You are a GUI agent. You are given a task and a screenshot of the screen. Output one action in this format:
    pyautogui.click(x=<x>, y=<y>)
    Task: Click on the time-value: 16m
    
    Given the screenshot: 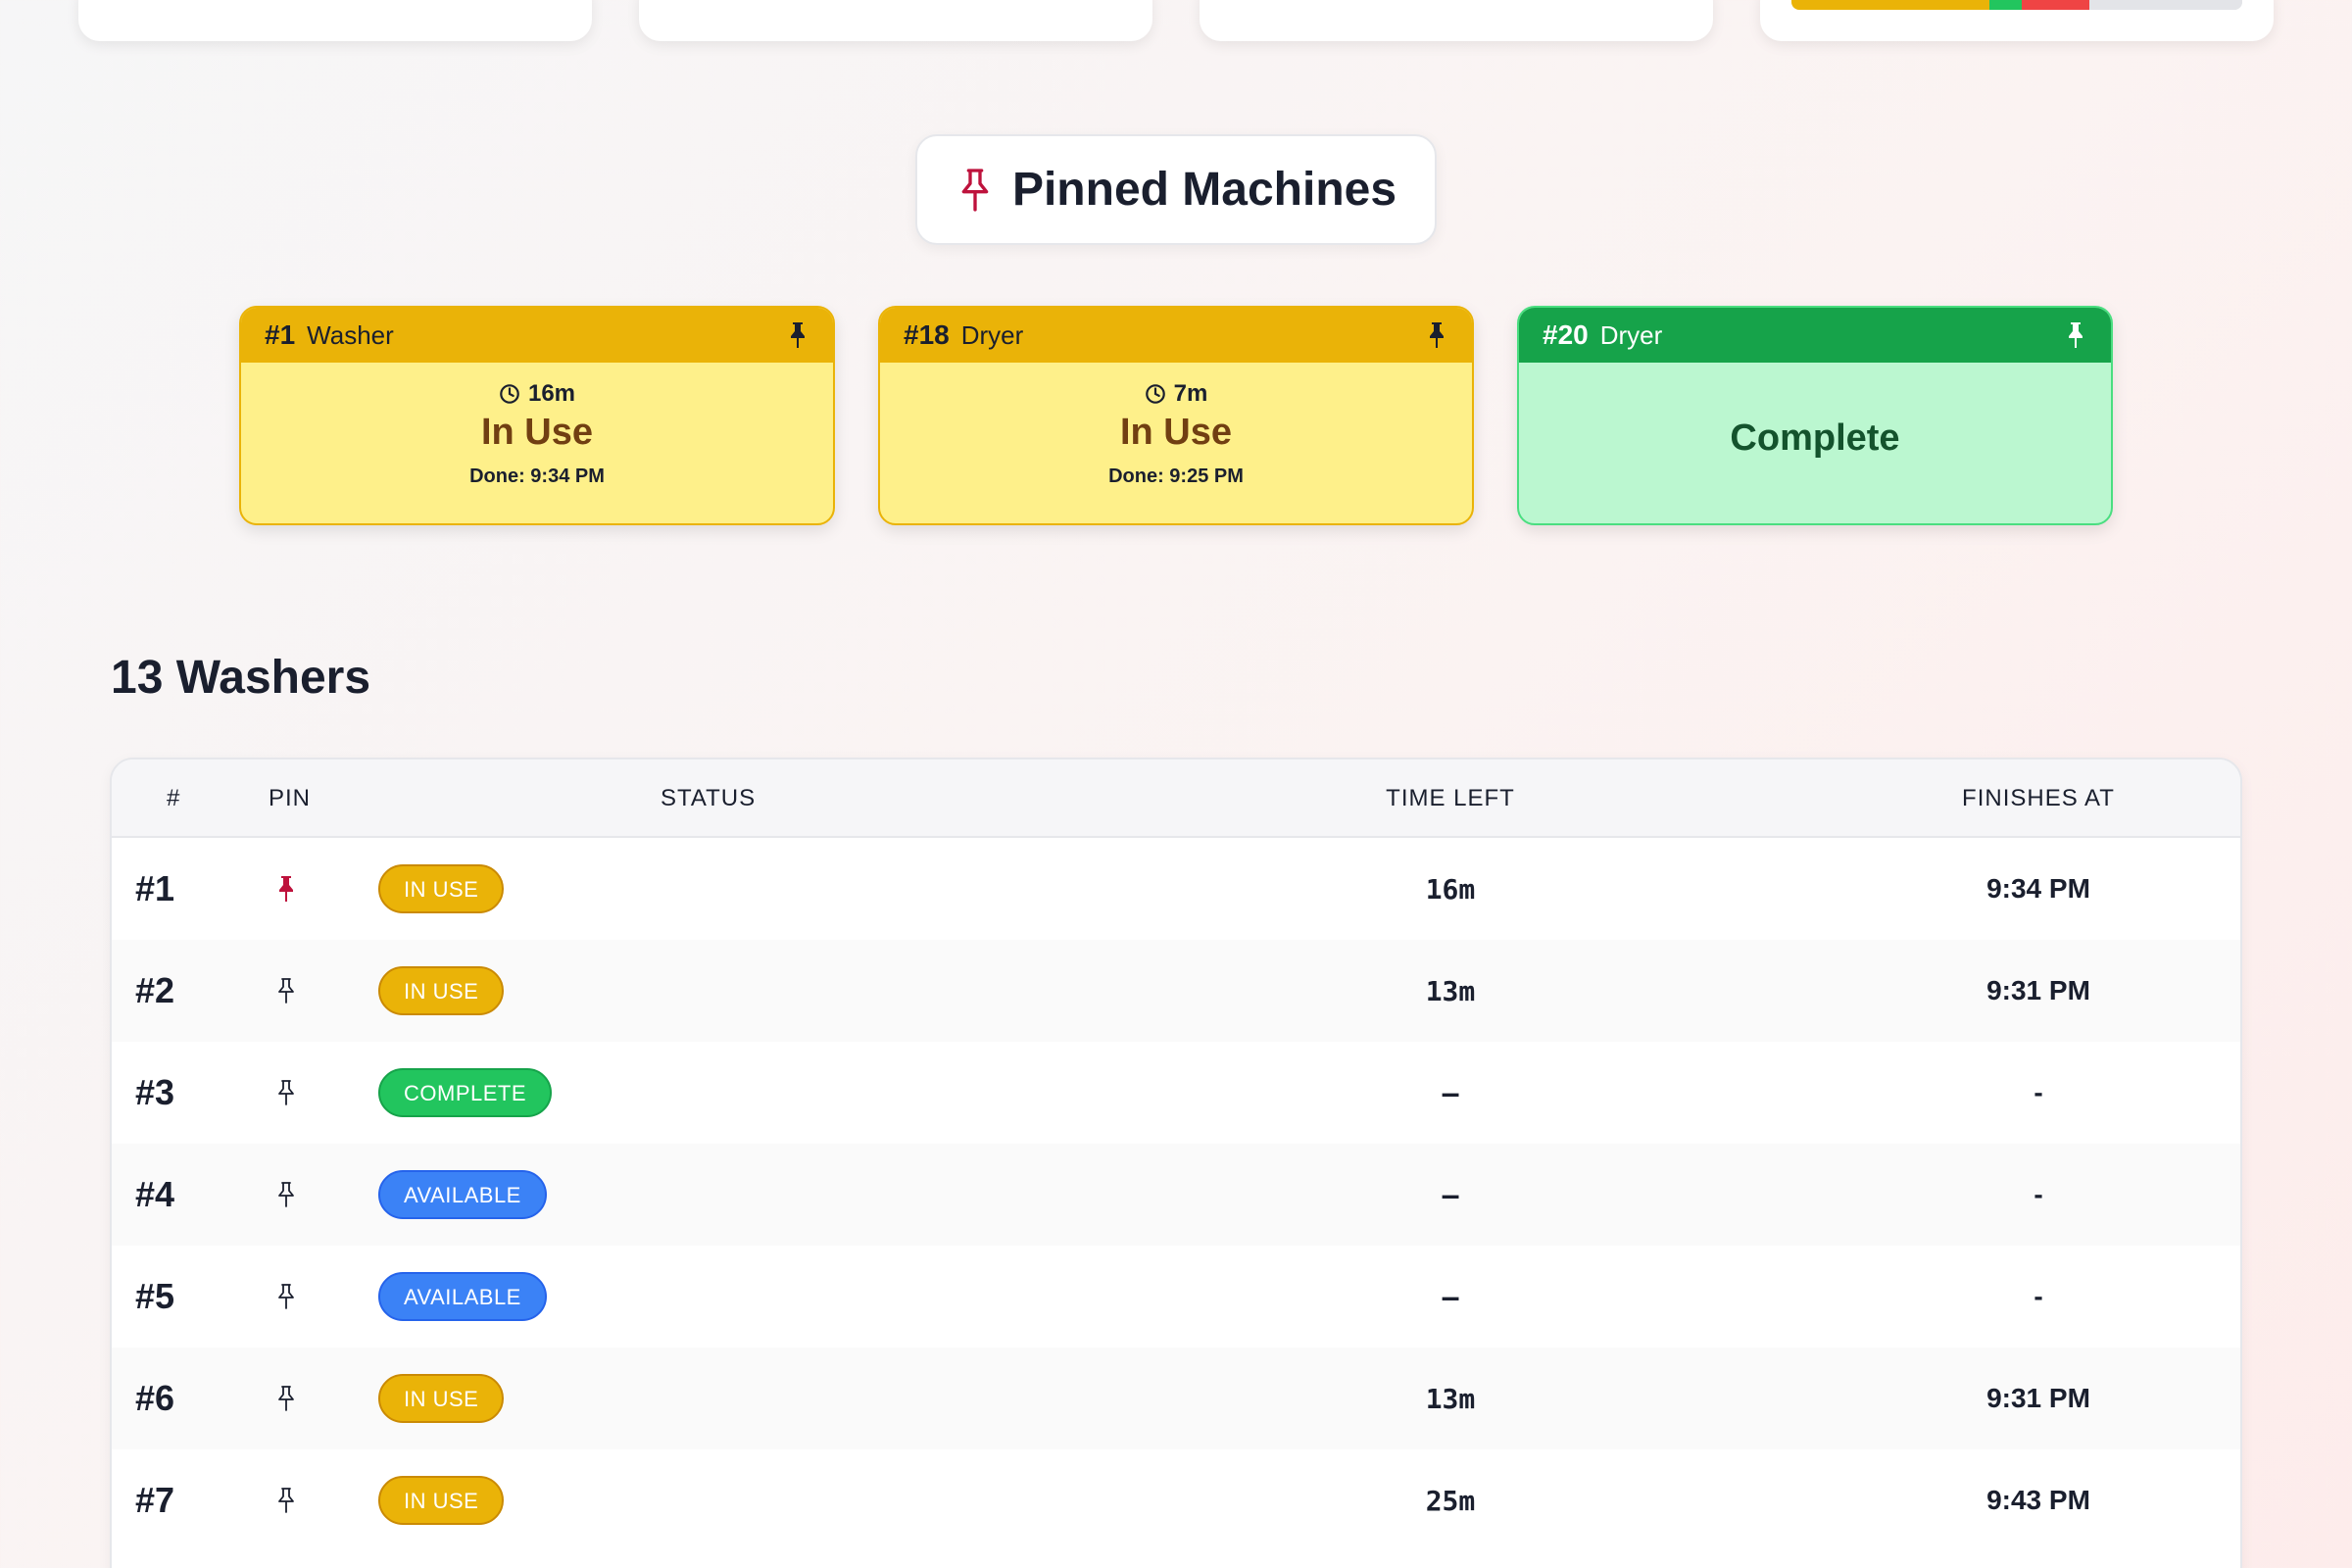 What is the action you would take?
    pyautogui.click(x=551, y=393)
    